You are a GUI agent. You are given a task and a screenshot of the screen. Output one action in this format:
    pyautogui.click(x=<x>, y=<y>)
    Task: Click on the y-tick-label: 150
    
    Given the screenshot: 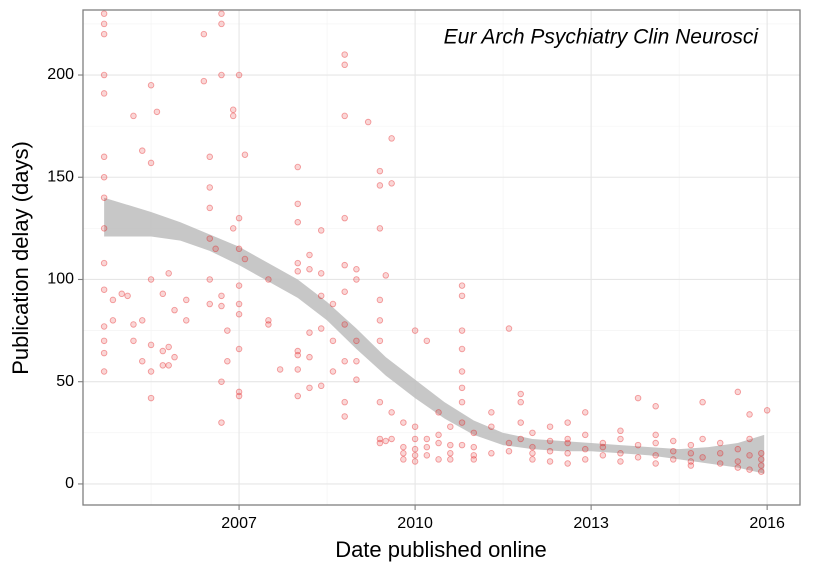 What is the action you would take?
    pyautogui.click(x=60, y=176)
    